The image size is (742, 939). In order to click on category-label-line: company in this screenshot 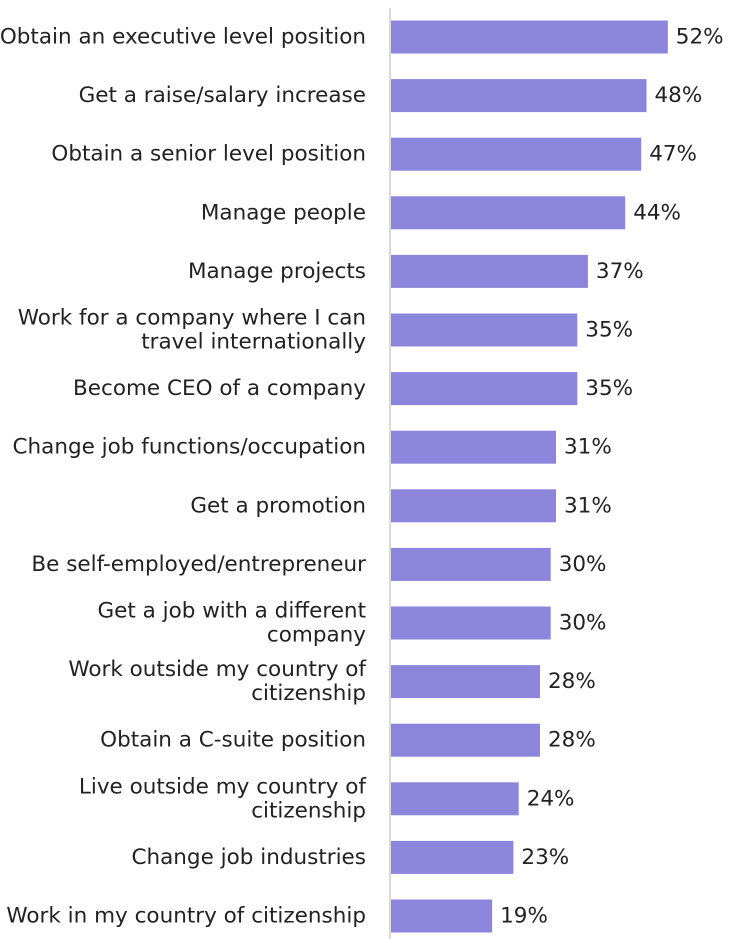, I will do `click(316, 635)`.